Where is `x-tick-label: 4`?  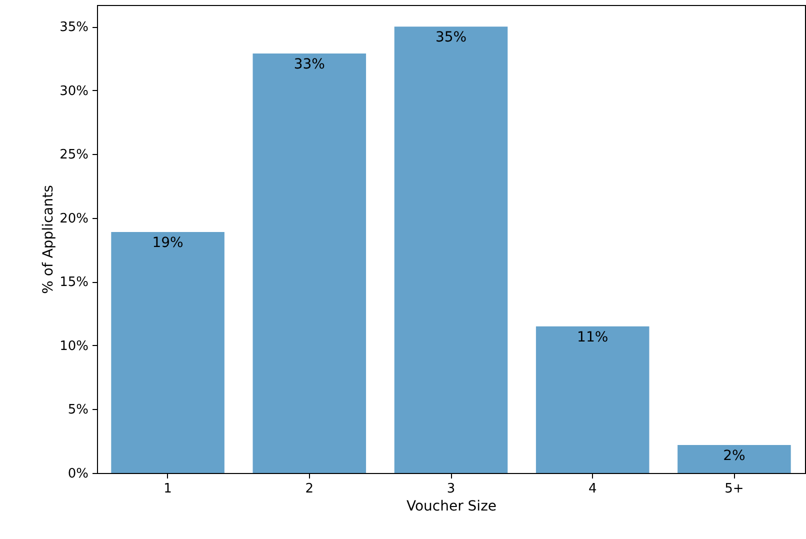 x-tick-label: 4 is located at coordinates (592, 489).